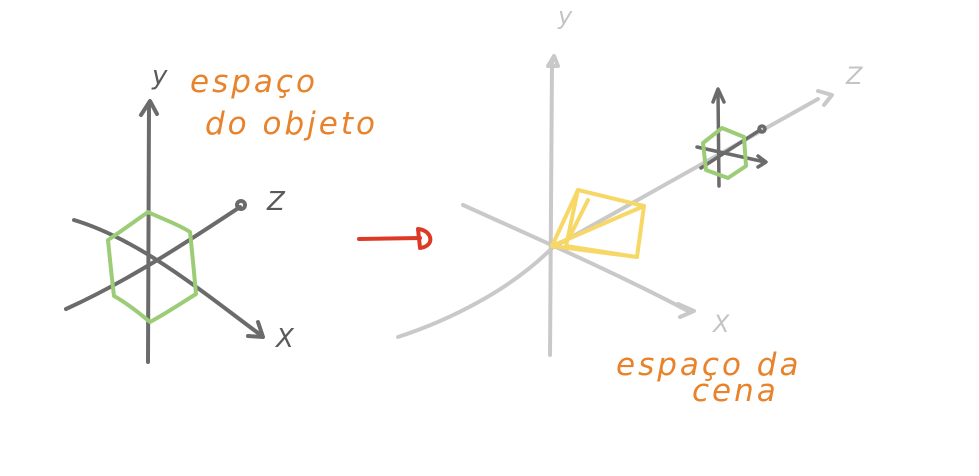 This screenshot has width=979, height=476. Describe the element at coordinates (720, 324) in the screenshot. I see `scene-axis-x-label: X` at that location.